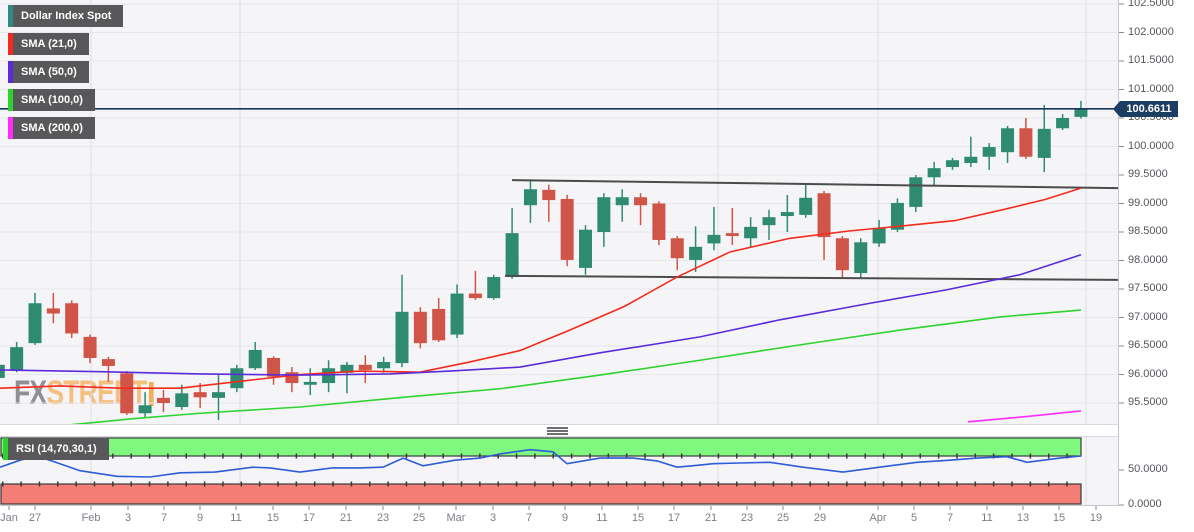 The image size is (1194, 532). What do you see at coordinates (1151, 60) in the screenshot?
I see `price-tick-label: 101.5000` at bounding box center [1151, 60].